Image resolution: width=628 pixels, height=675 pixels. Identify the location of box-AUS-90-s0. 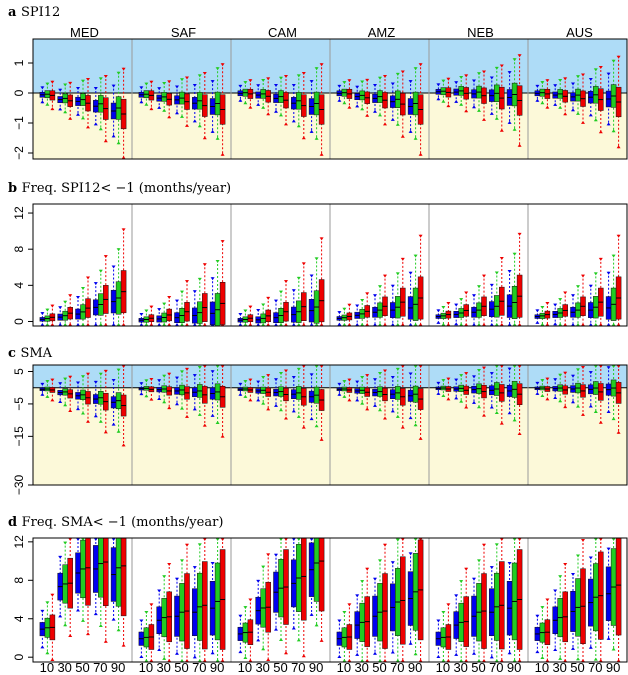
(608, 298).